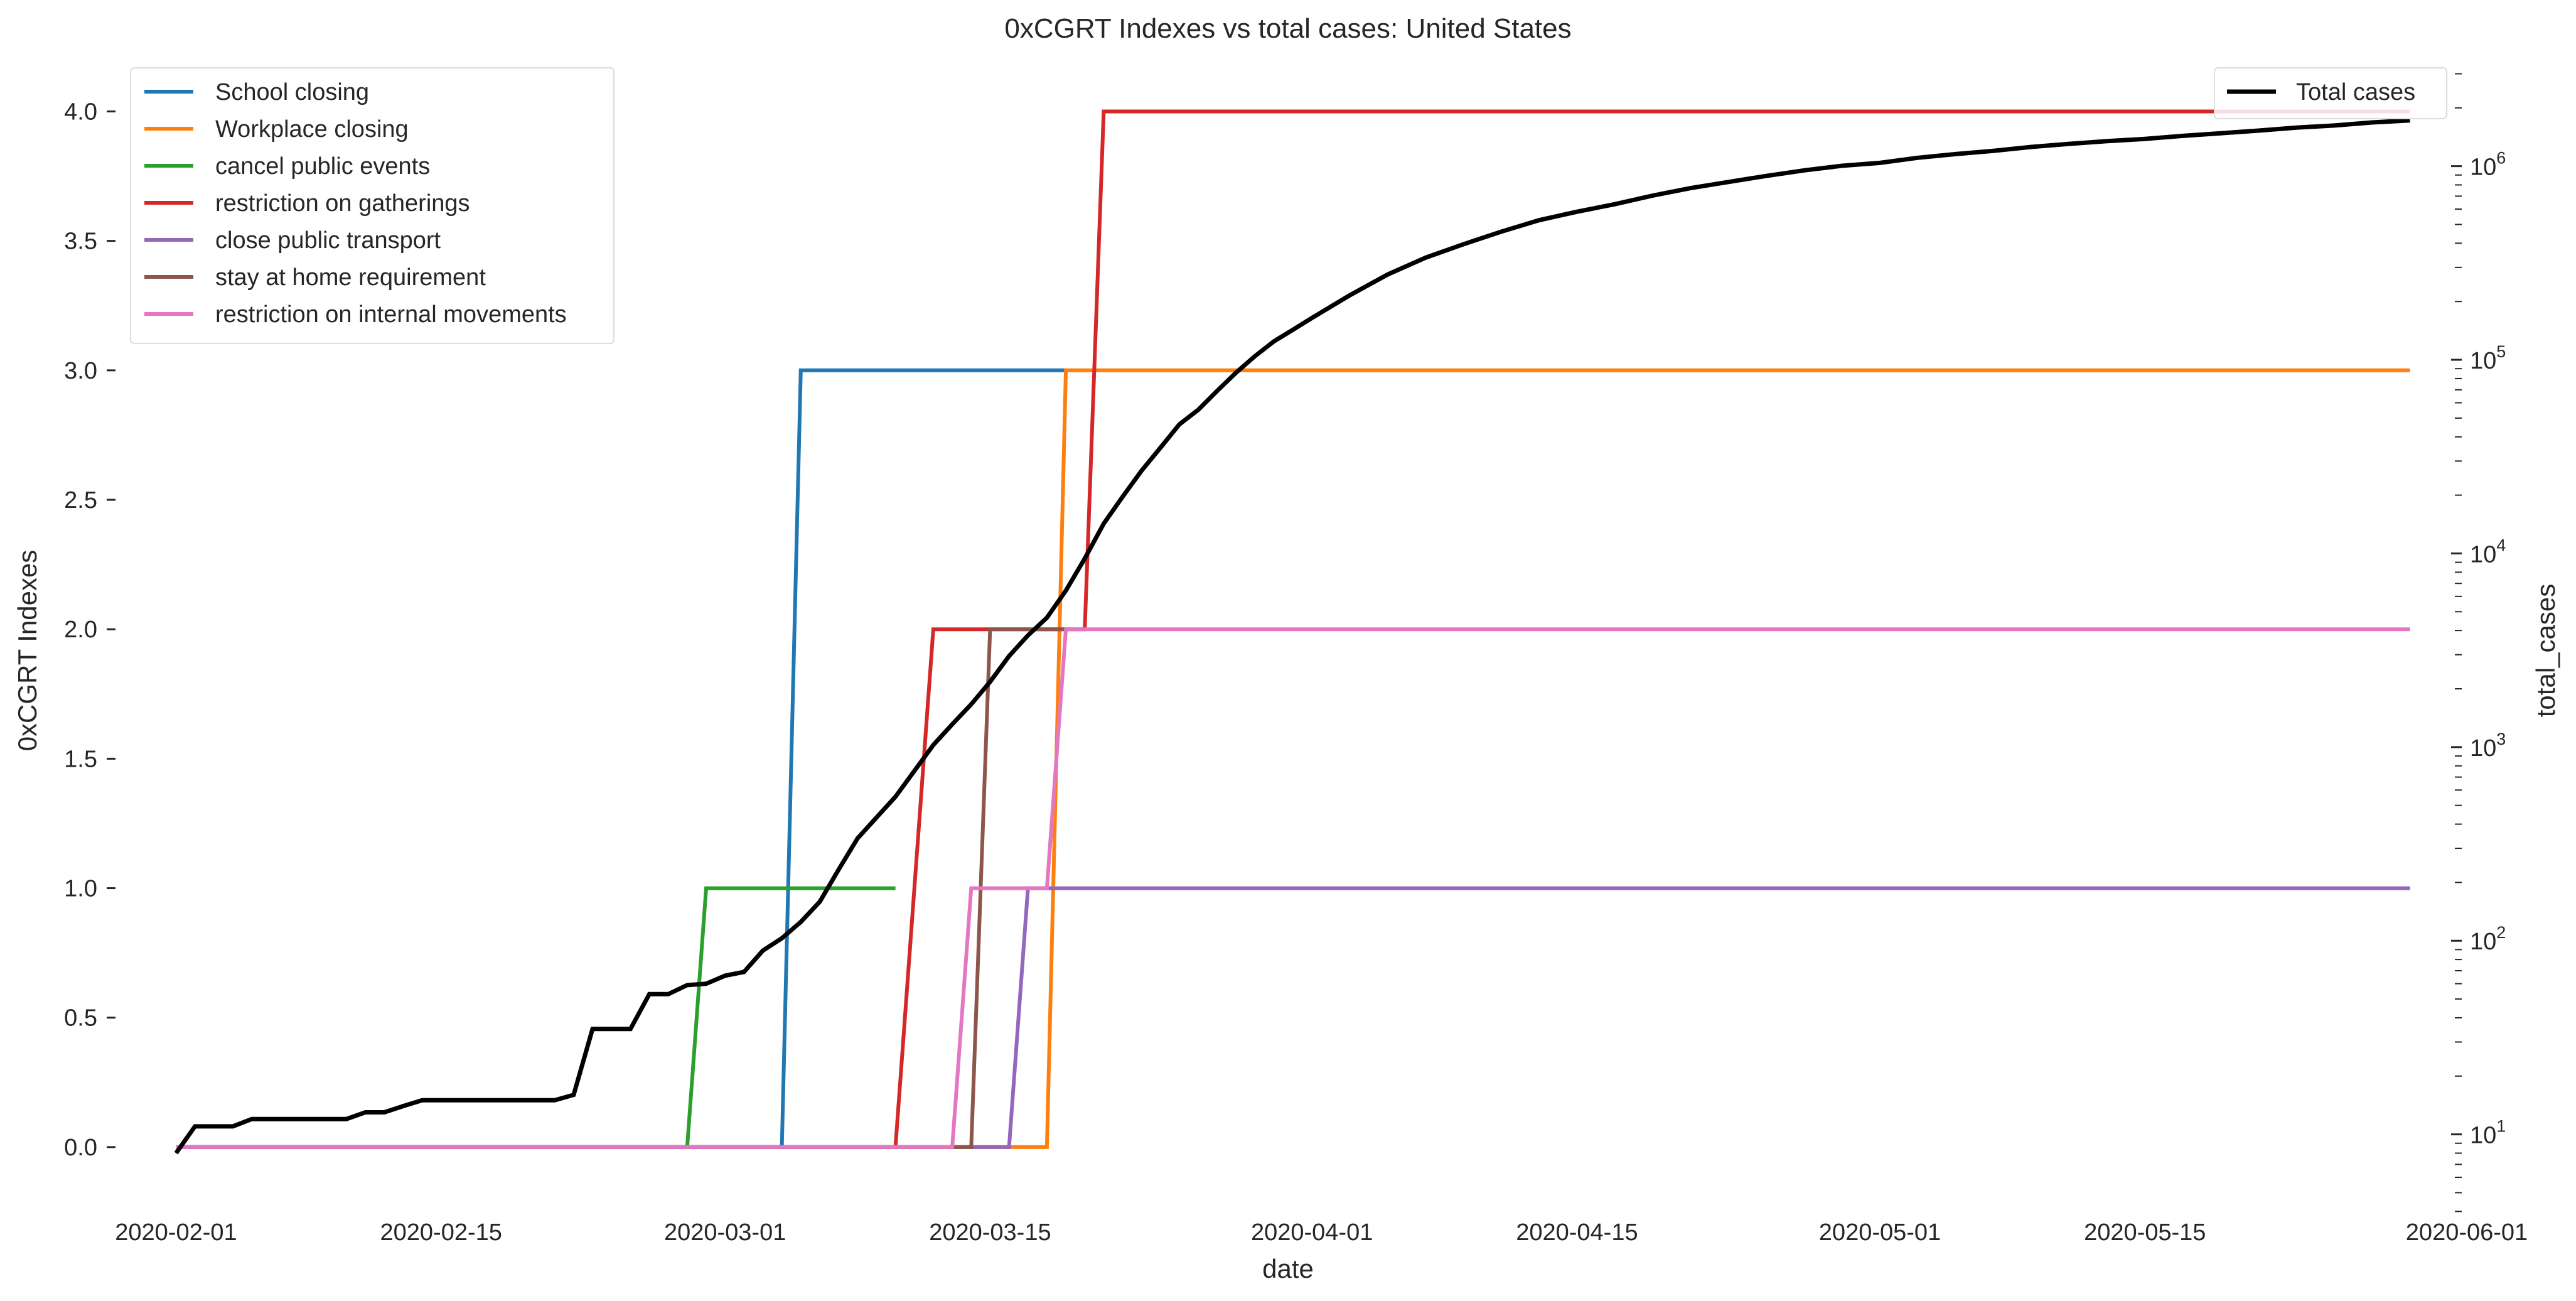 Image resolution: width=2576 pixels, height=1301 pixels. I want to click on y-right-tick-label: 10⁴, so click(2488, 552).